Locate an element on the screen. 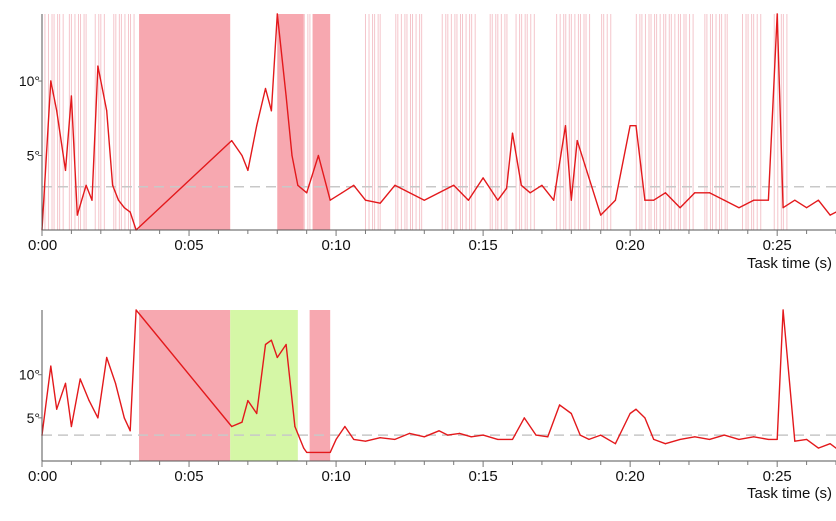  y-tick-label: 5° is located at coordinates (33, 418).